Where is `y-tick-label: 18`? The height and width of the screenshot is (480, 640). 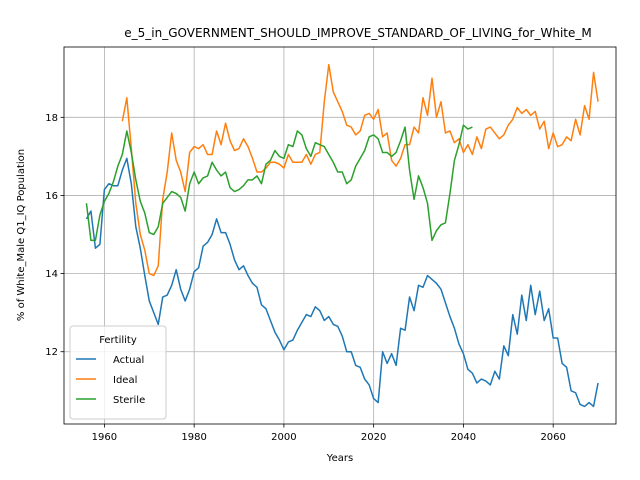
y-tick-label: 18 is located at coordinates (51, 118).